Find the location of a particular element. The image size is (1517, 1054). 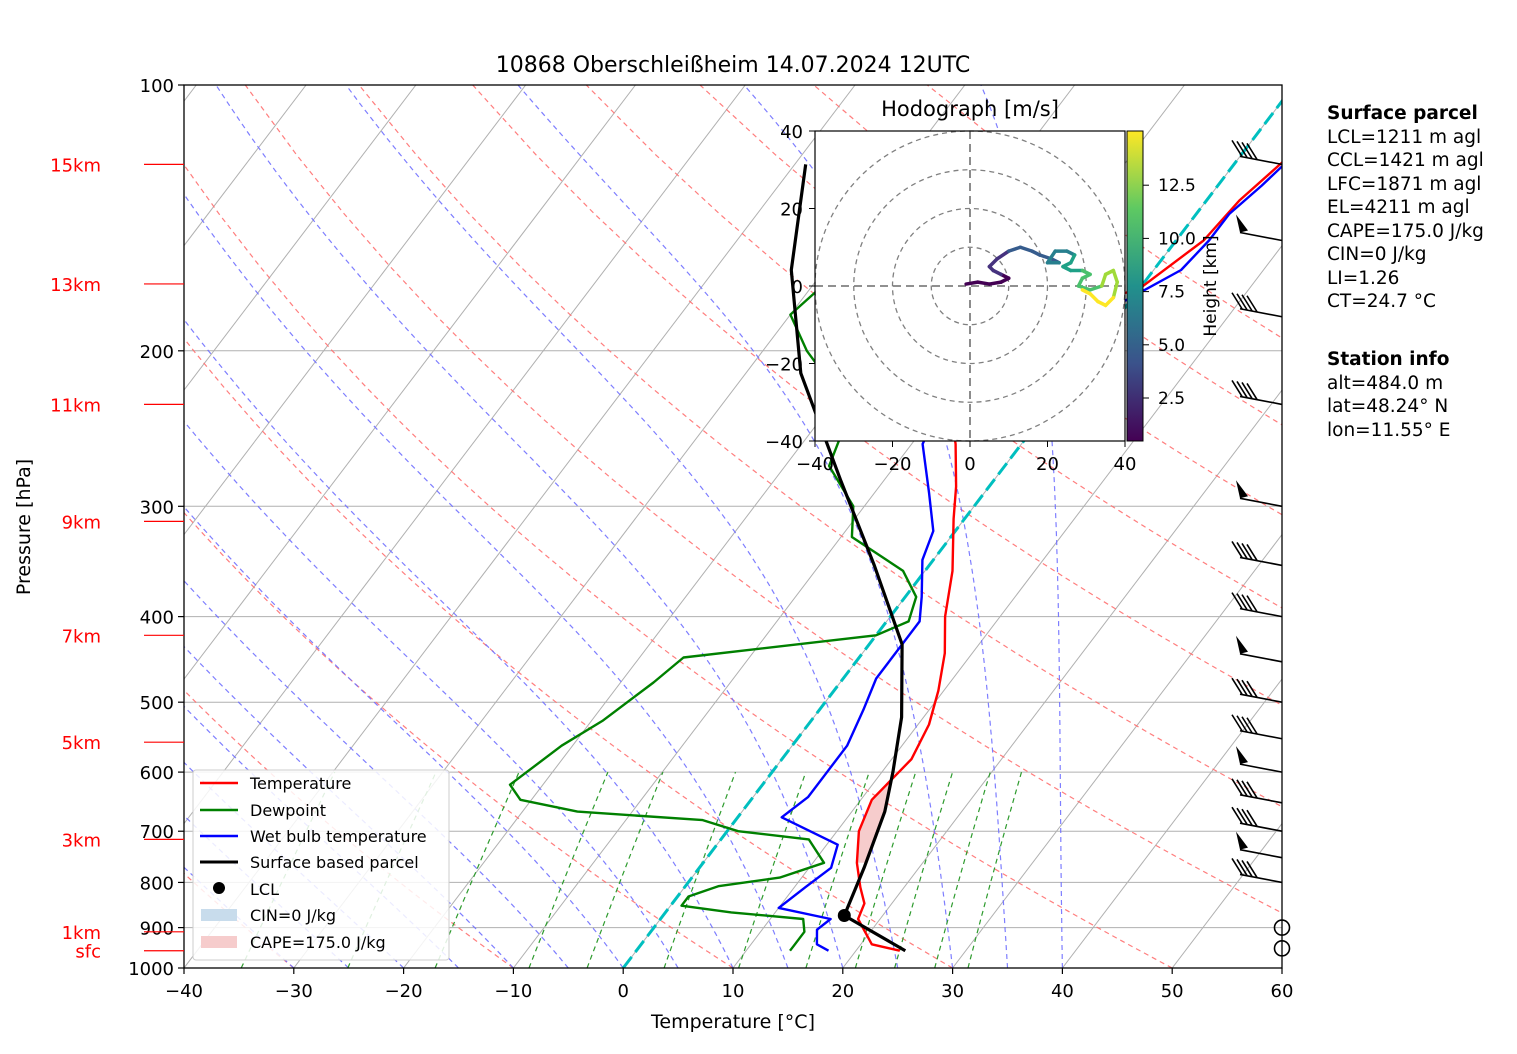

hodograph-y-tick-label: −40 is located at coordinates (784, 442).